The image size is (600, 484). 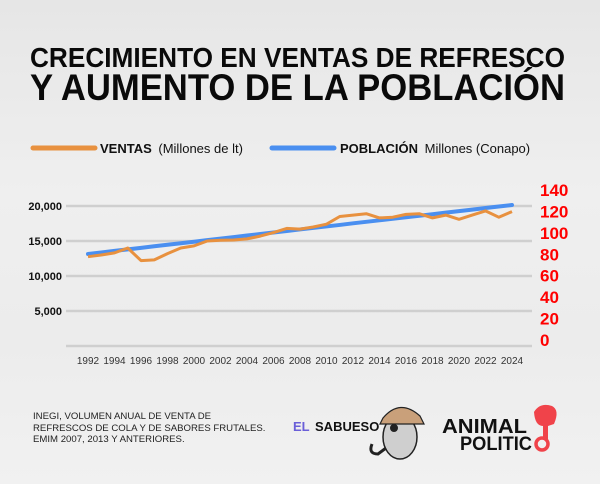 I want to click on elephant-icon, so click(x=545, y=428).